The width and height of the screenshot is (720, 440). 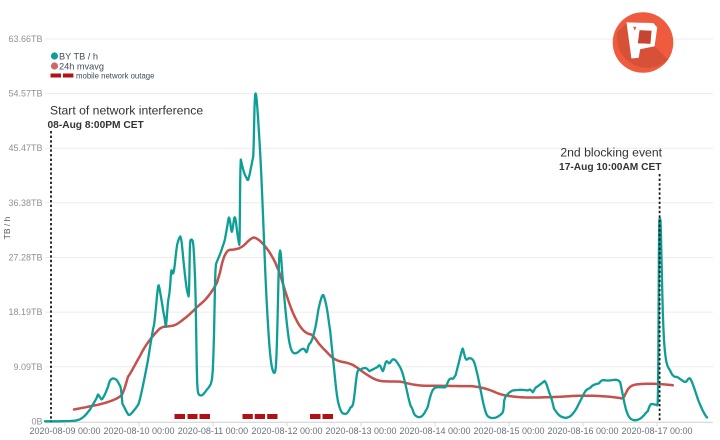 What do you see at coordinates (81, 67) in the screenshot?
I see `svg-text: 24h mvavg` at bounding box center [81, 67].